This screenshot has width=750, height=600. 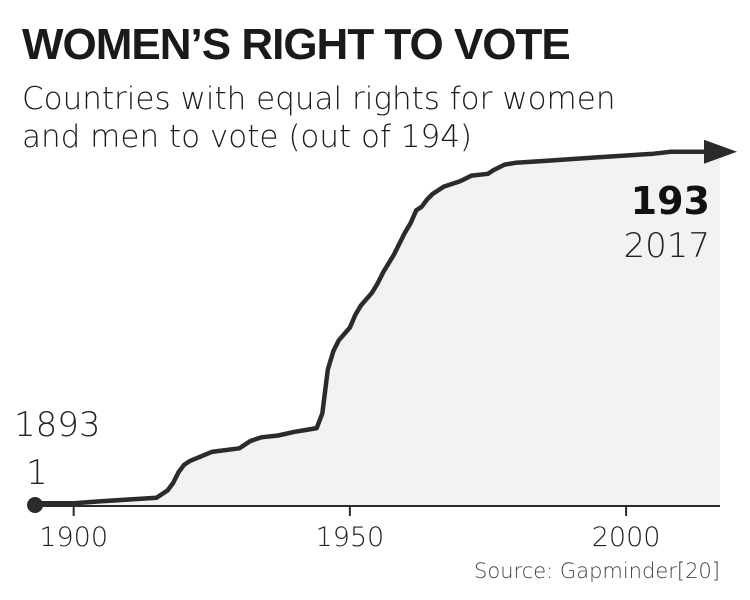 I want to click on end-value-label: 193, so click(x=670, y=201).